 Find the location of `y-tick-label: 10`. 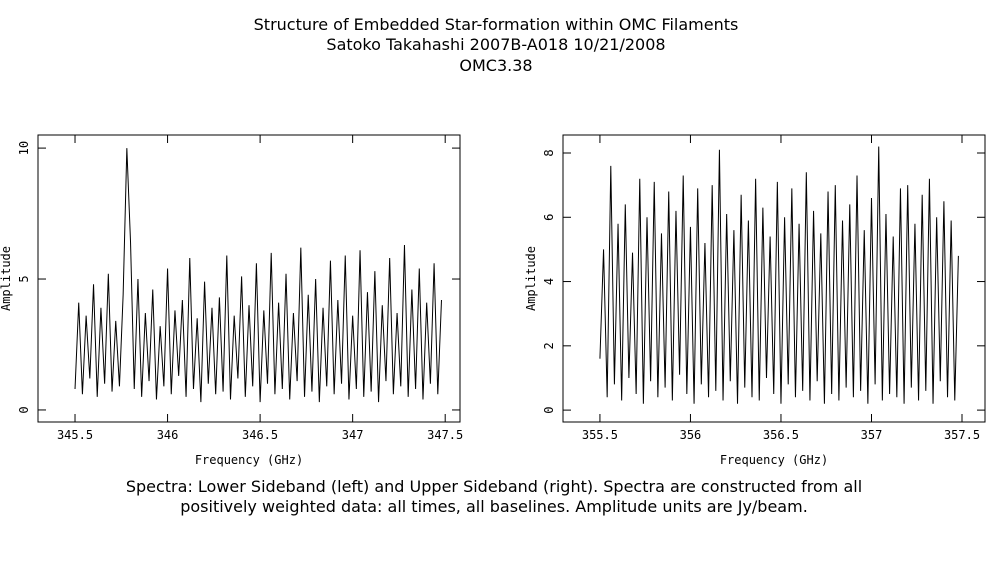

y-tick-label: 10 is located at coordinates (24, 148).